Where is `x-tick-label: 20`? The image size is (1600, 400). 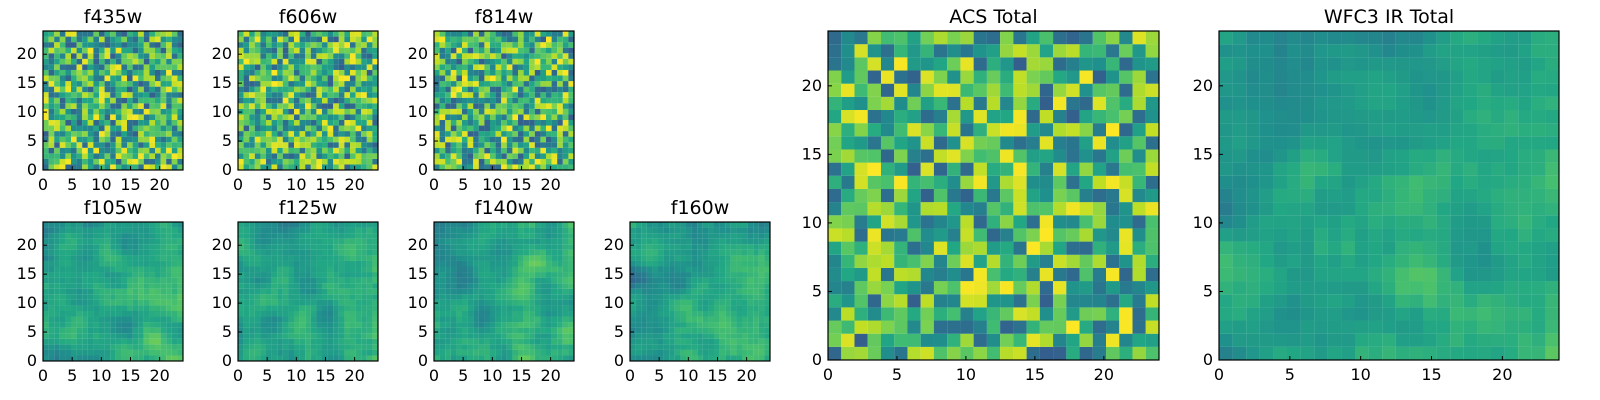 x-tick-label: 20 is located at coordinates (159, 375).